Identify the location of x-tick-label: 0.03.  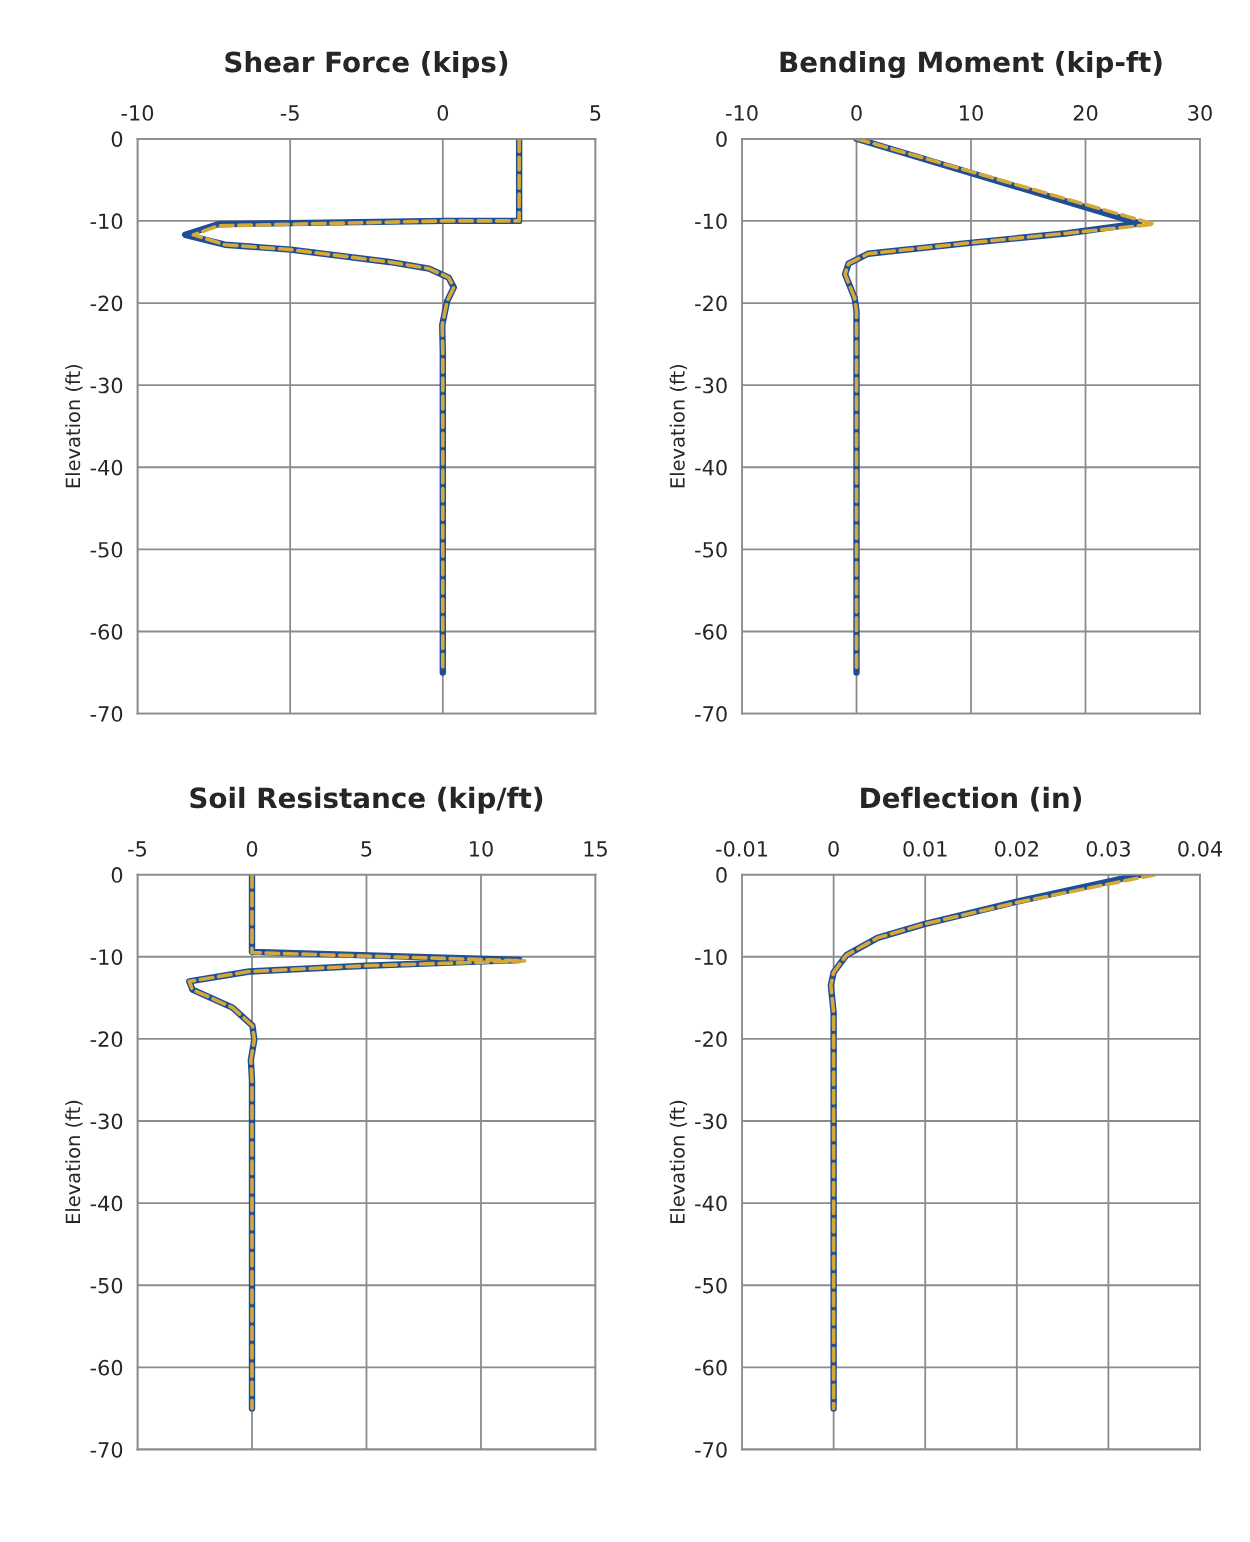
(1108, 848).